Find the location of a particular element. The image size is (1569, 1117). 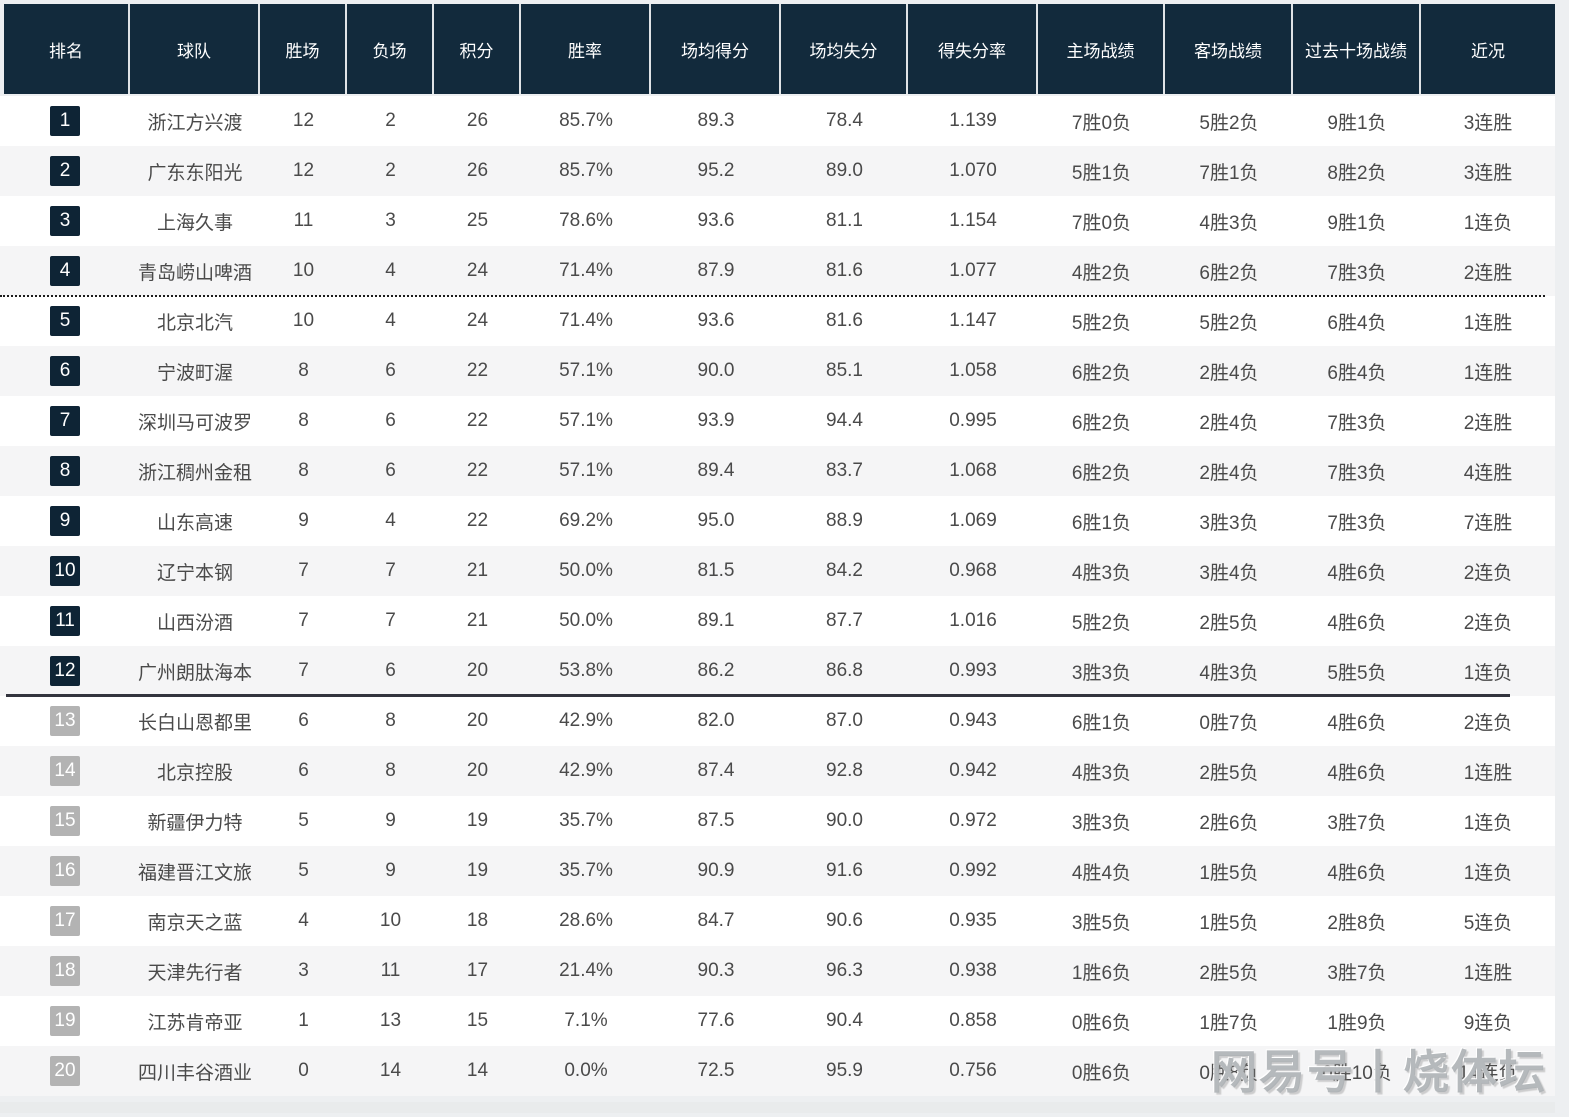

points-value: 20 is located at coordinates (477, 770).